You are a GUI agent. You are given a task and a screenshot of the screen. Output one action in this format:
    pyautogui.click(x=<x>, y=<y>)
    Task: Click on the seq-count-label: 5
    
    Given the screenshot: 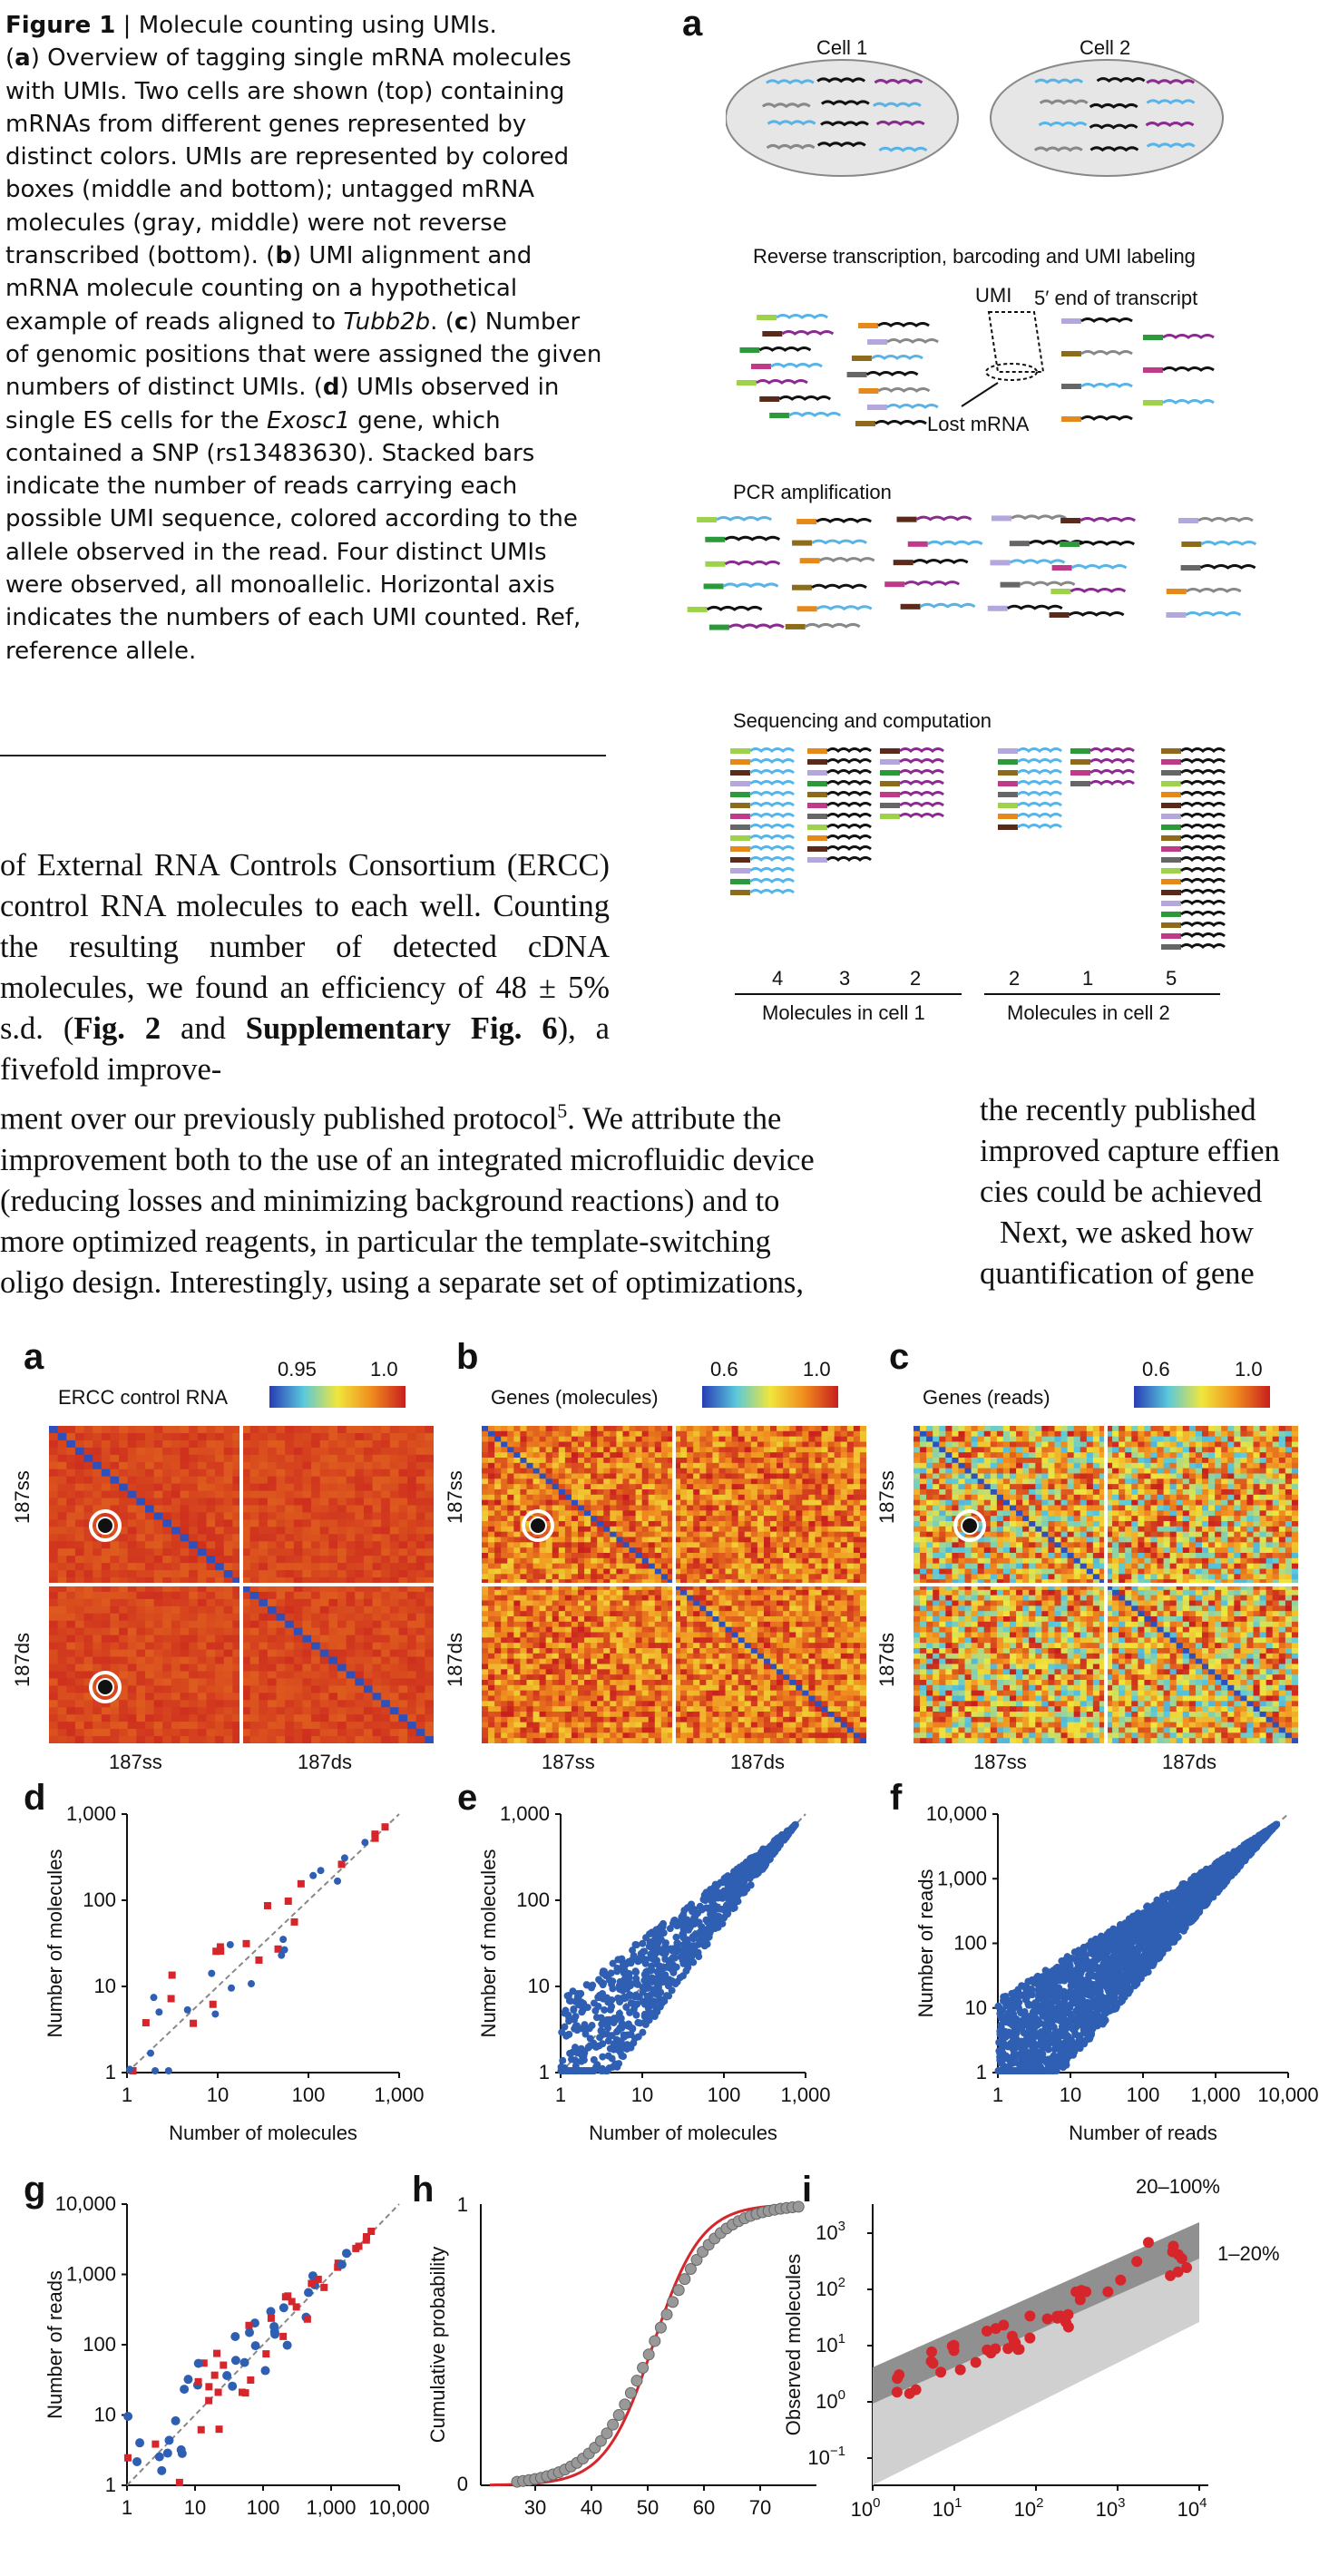 What is the action you would take?
    pyautogui.click(x=1171, y=978)
    